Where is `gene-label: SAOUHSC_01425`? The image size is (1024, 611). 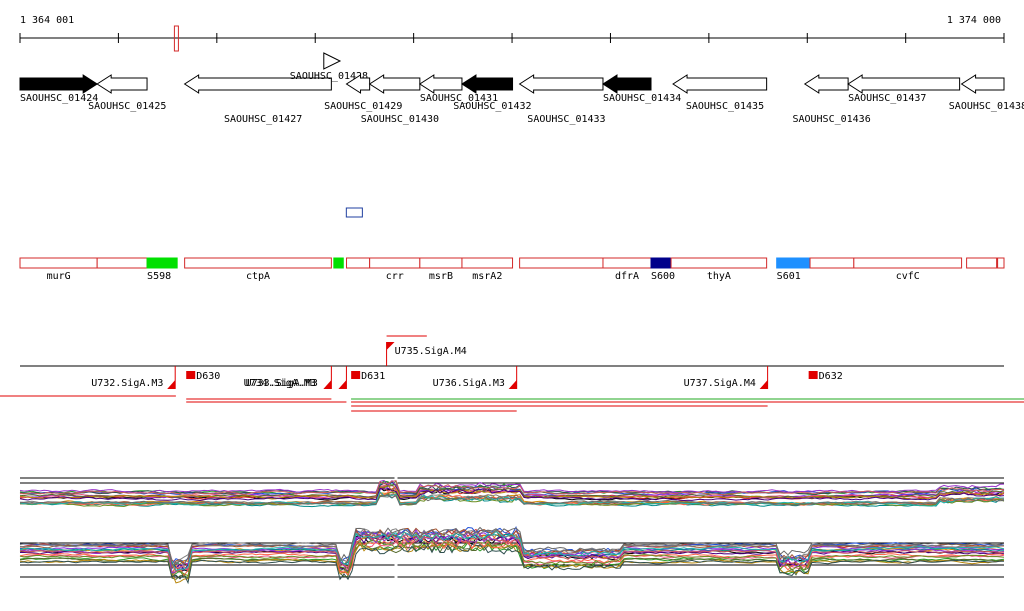 gene-label: SAOUHSC_01425 is located at coordinates (127, 106).